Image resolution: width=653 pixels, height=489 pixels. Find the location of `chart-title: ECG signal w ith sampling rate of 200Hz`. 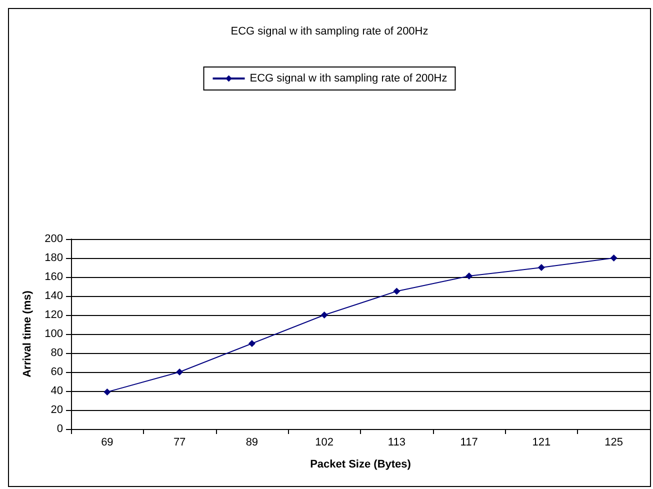

chart-title: ECG signal w ith sampling rate of 200Hz is located at coordinates (329, 32).